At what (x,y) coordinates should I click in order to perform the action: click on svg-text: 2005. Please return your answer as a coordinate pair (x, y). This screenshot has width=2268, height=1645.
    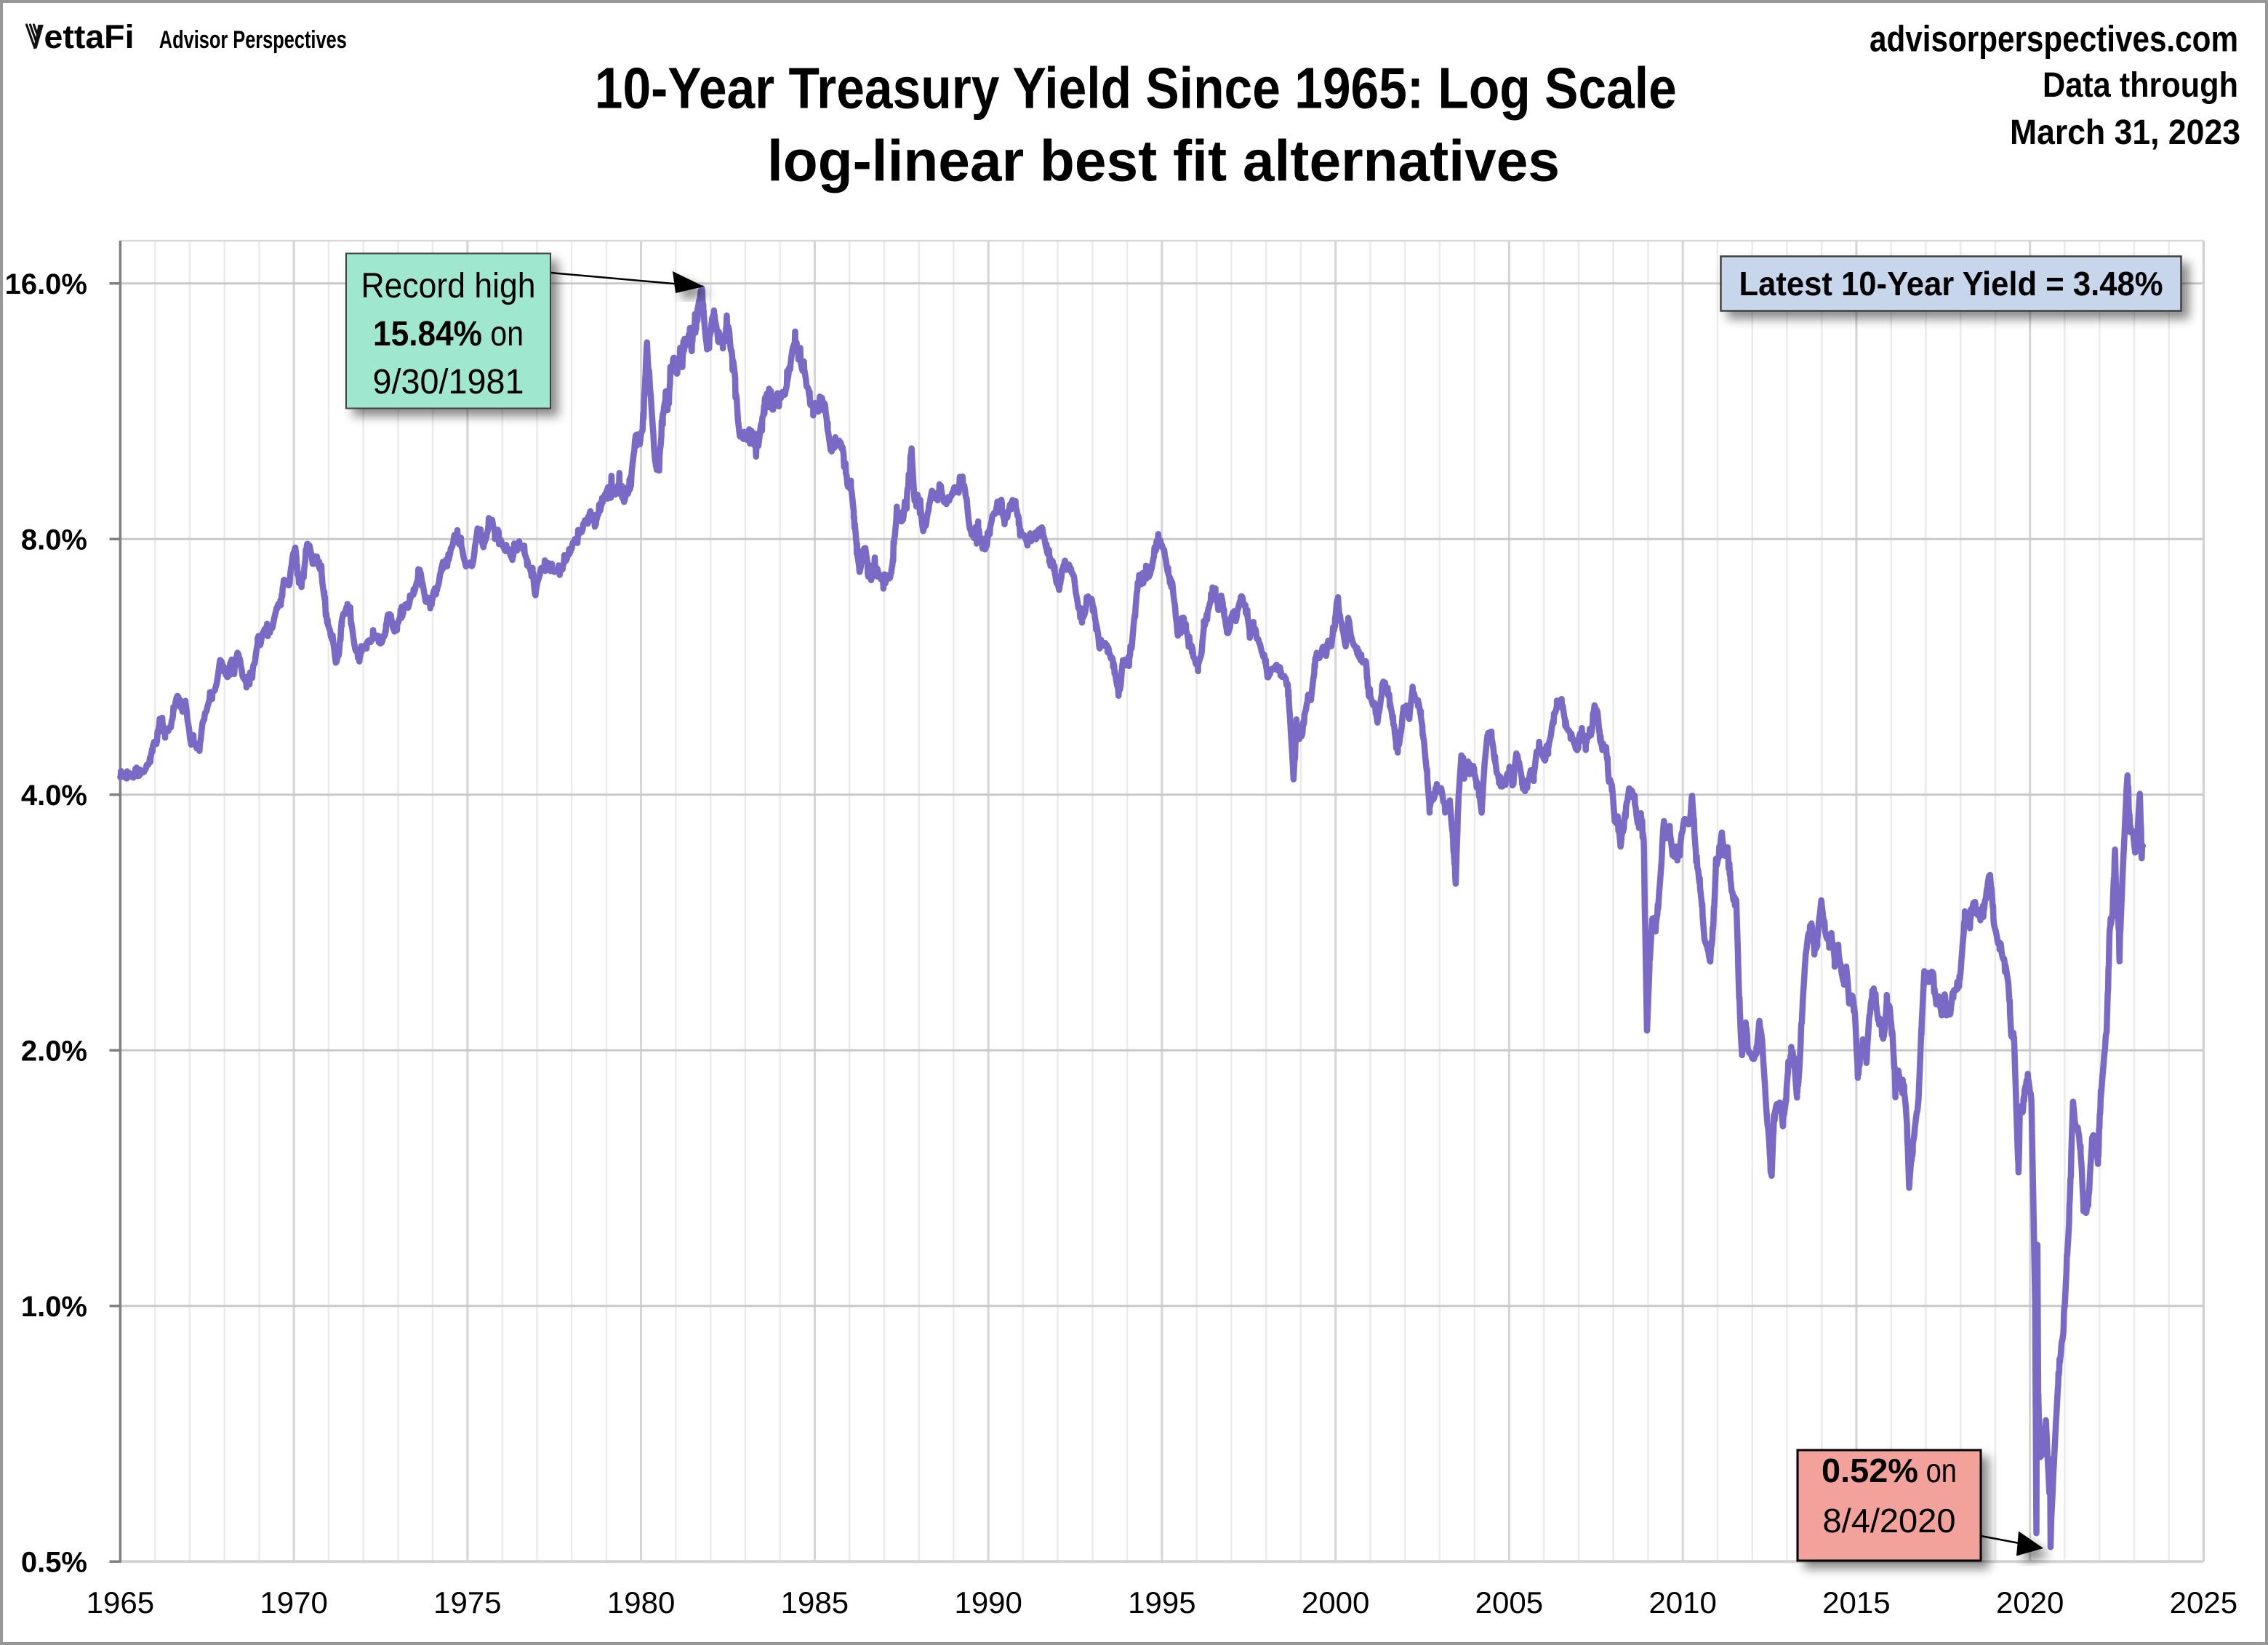
    Looking at the image, I should click on (1509, 1602).